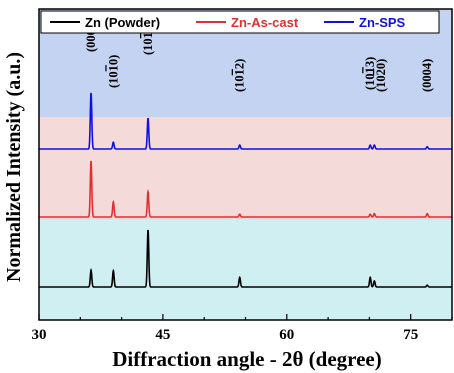  Describe the element at coordinates (410, 335) in the screenshot. I see `x-tick-label-3: 75` at that location.